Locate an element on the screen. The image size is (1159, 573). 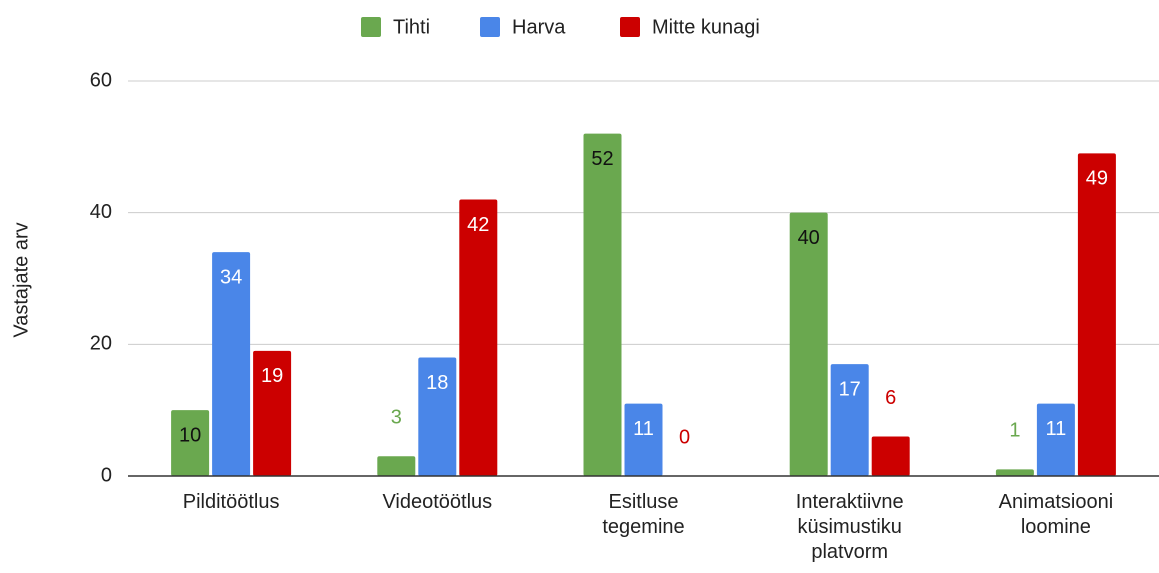
legend-label: Harva is located at coordinates (539, 27).